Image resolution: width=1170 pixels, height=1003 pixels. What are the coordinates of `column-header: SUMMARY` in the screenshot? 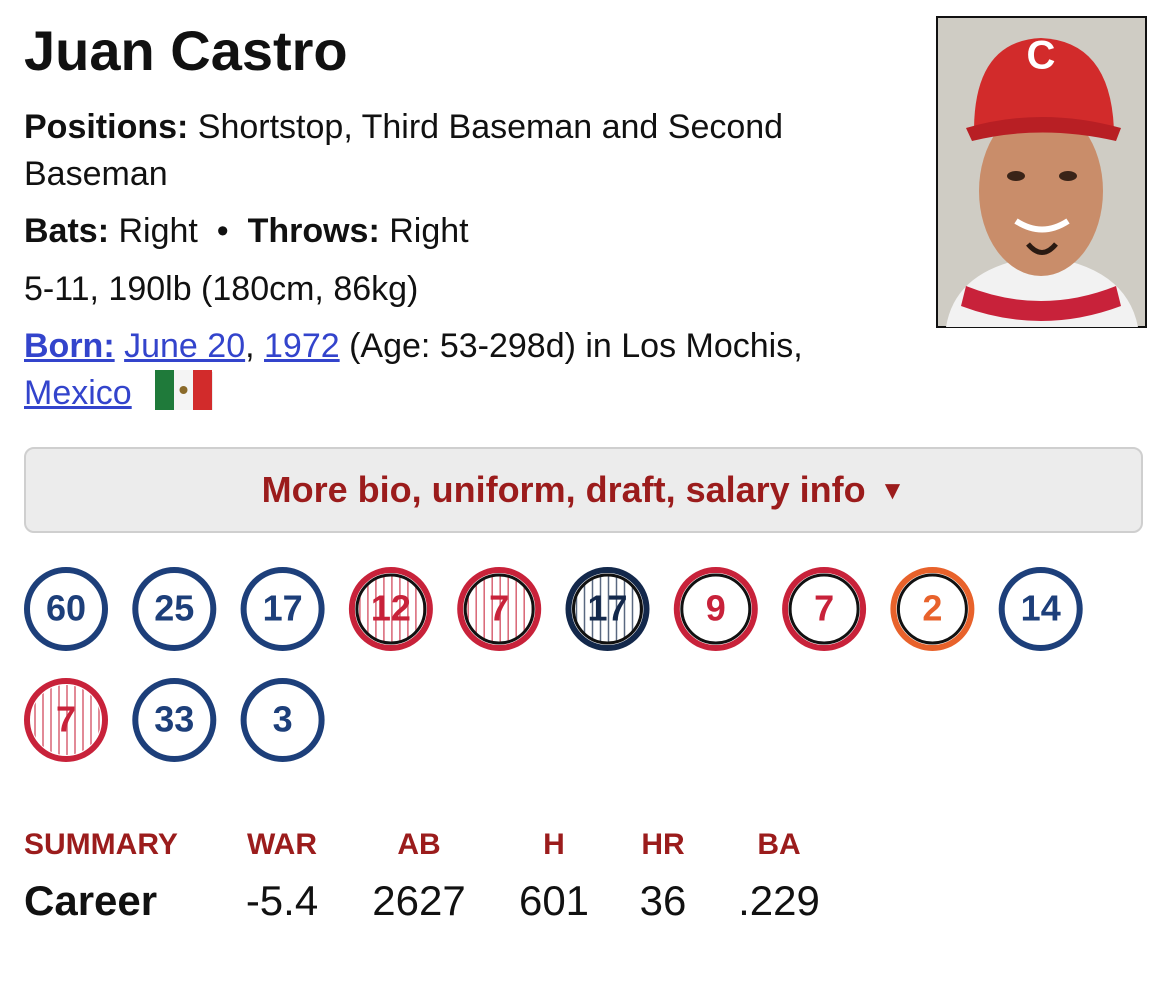 It's located at (101, 844).